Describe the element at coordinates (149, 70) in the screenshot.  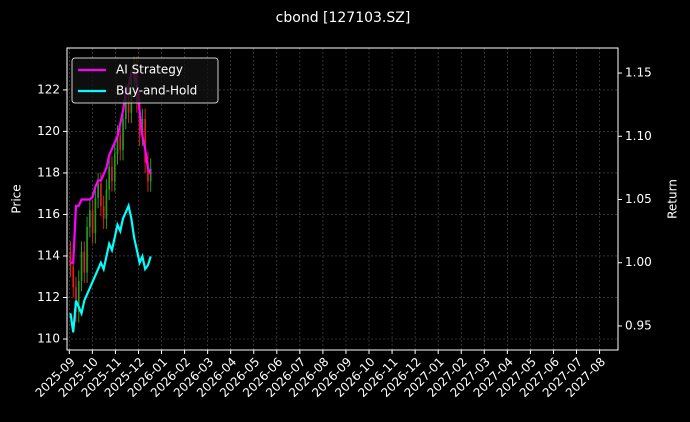
I see `legend-label: AI Strategy` at that location.